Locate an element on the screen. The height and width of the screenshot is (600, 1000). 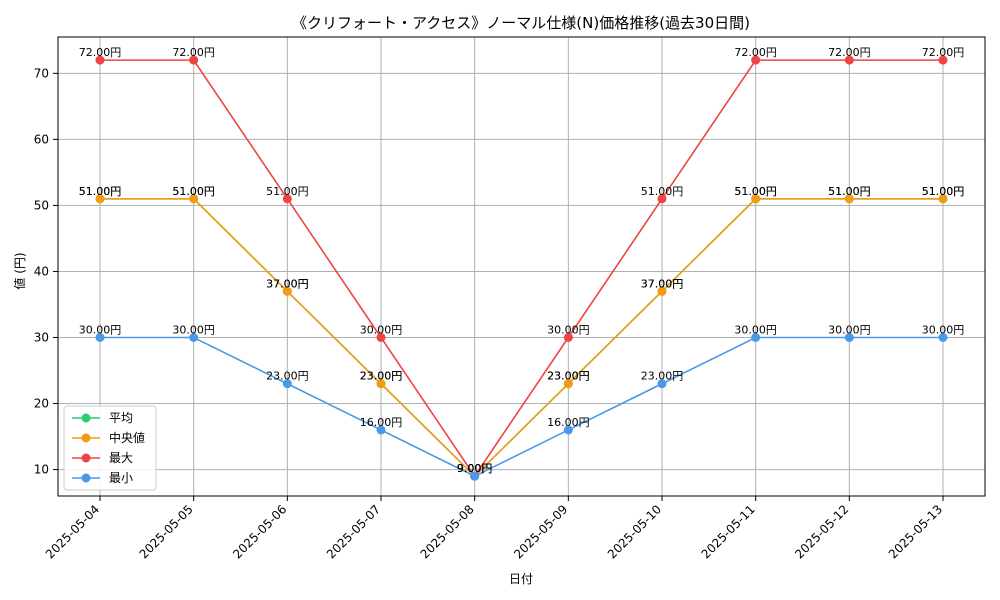
y-tick-label: 50 is located at coordinates (41, 205).